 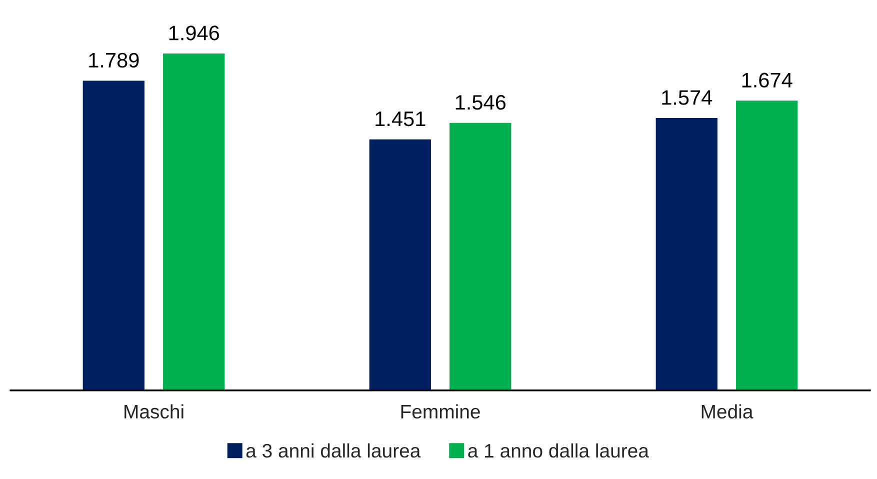 I want to click on data-label: 1.574, so click(x=687, y=97).